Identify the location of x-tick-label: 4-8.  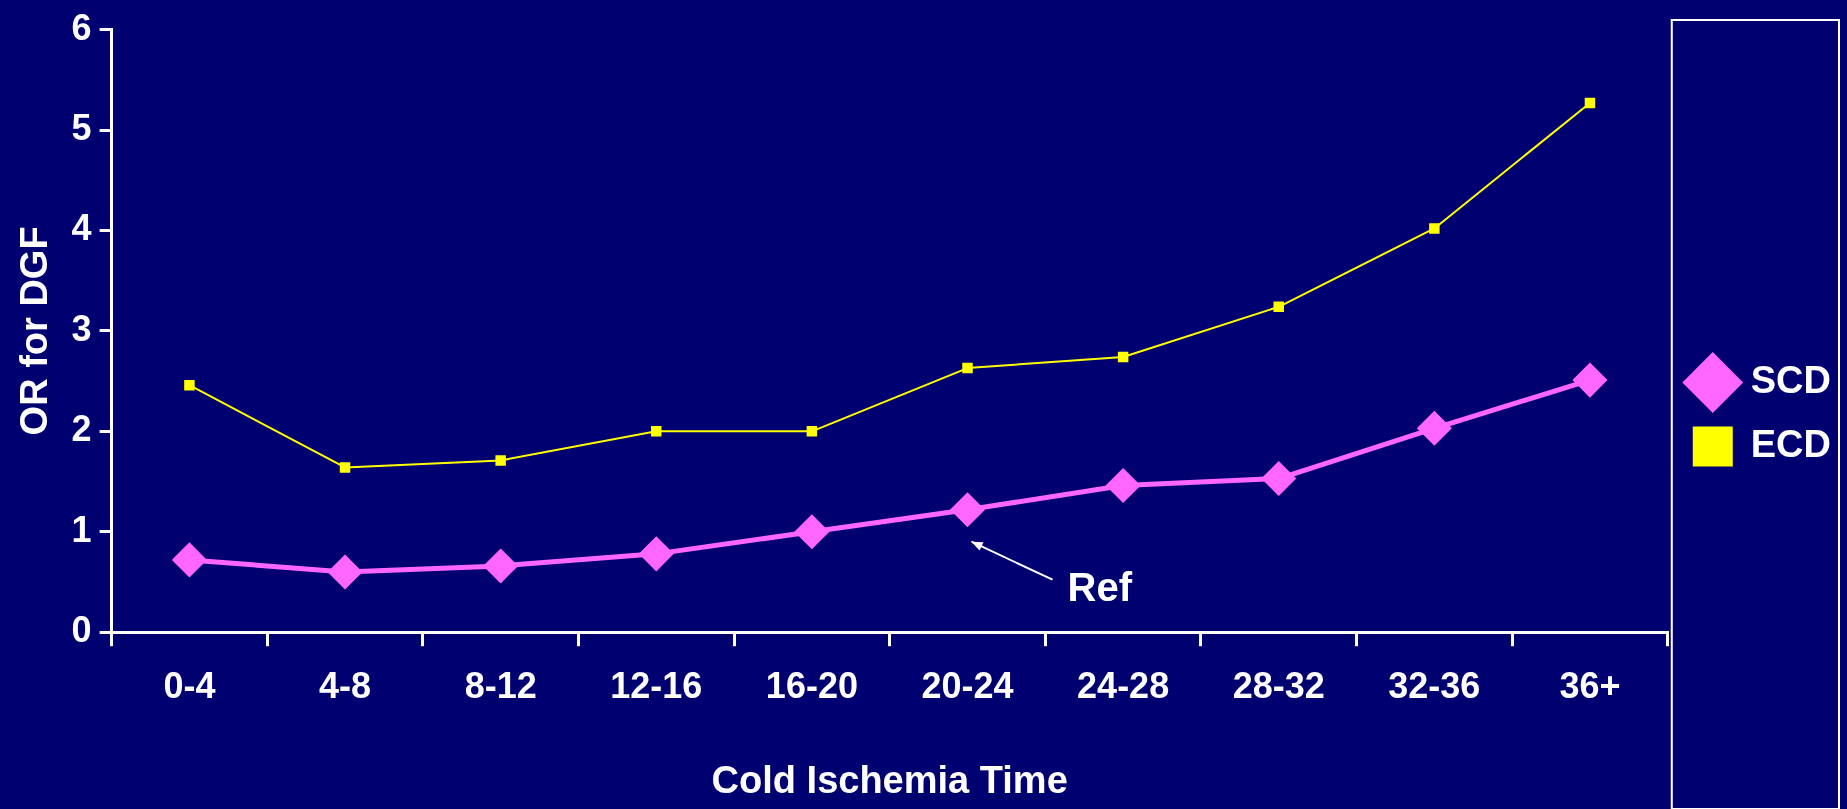
(345, 685).